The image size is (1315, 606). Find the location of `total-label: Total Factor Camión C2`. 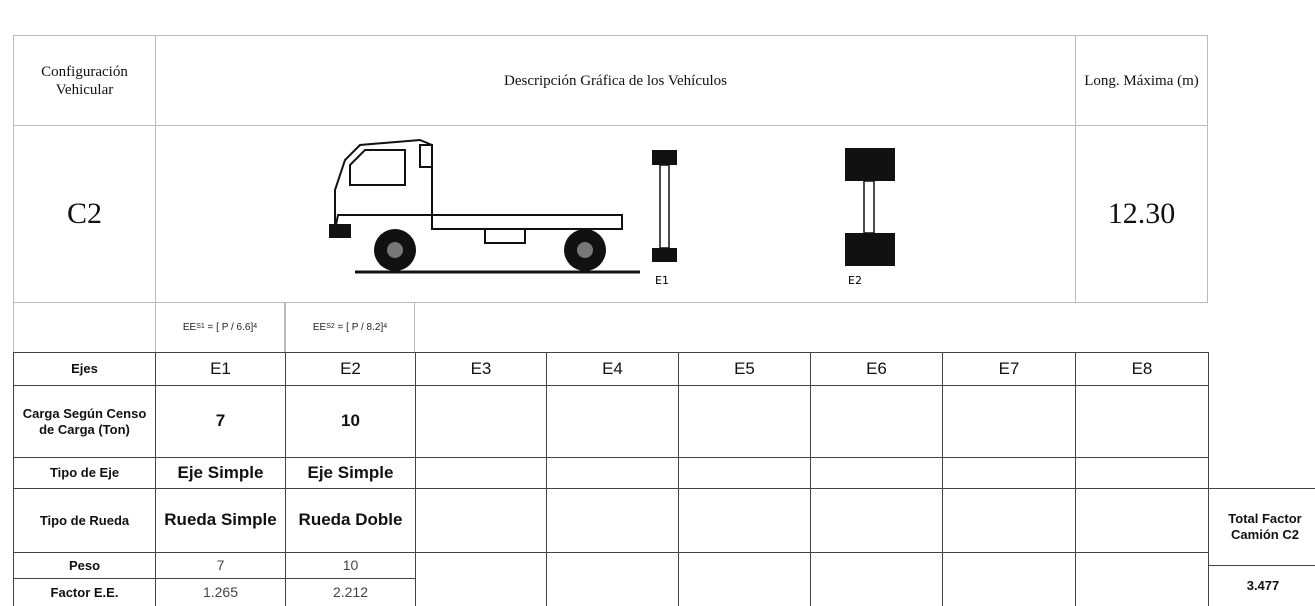

total-label: Total Factor Camión C2 is located at coordinates (1261, 527).